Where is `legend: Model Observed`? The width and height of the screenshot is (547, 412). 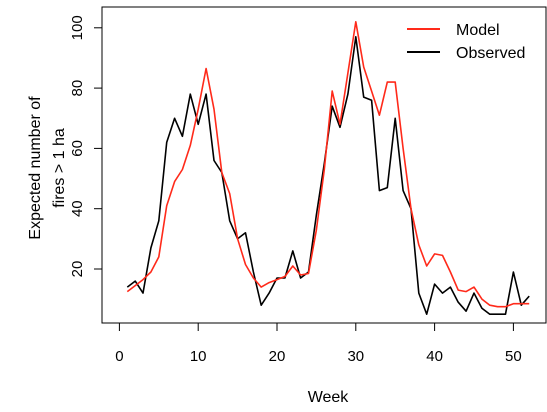
legend: Model Observed is located at coordinates (466, 42).